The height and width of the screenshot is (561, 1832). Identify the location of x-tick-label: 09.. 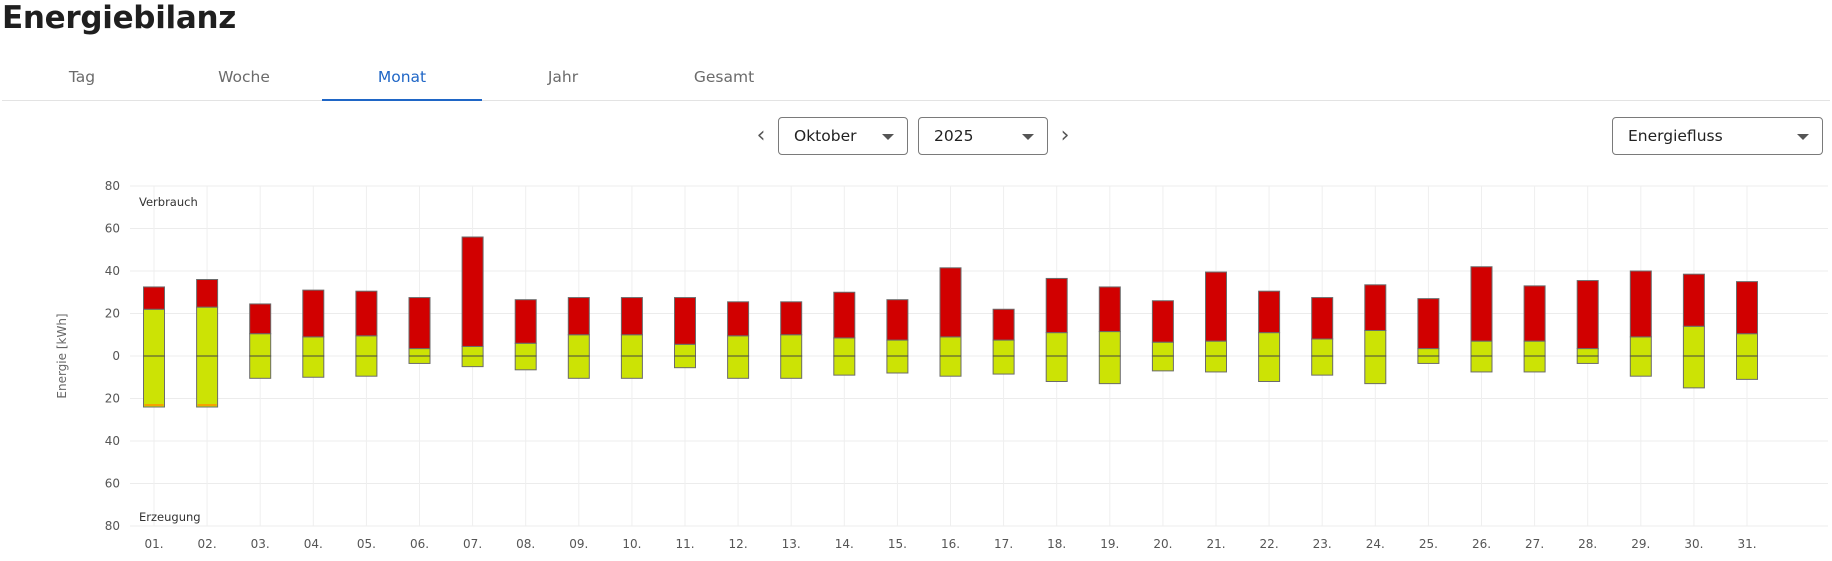
(578, 544).